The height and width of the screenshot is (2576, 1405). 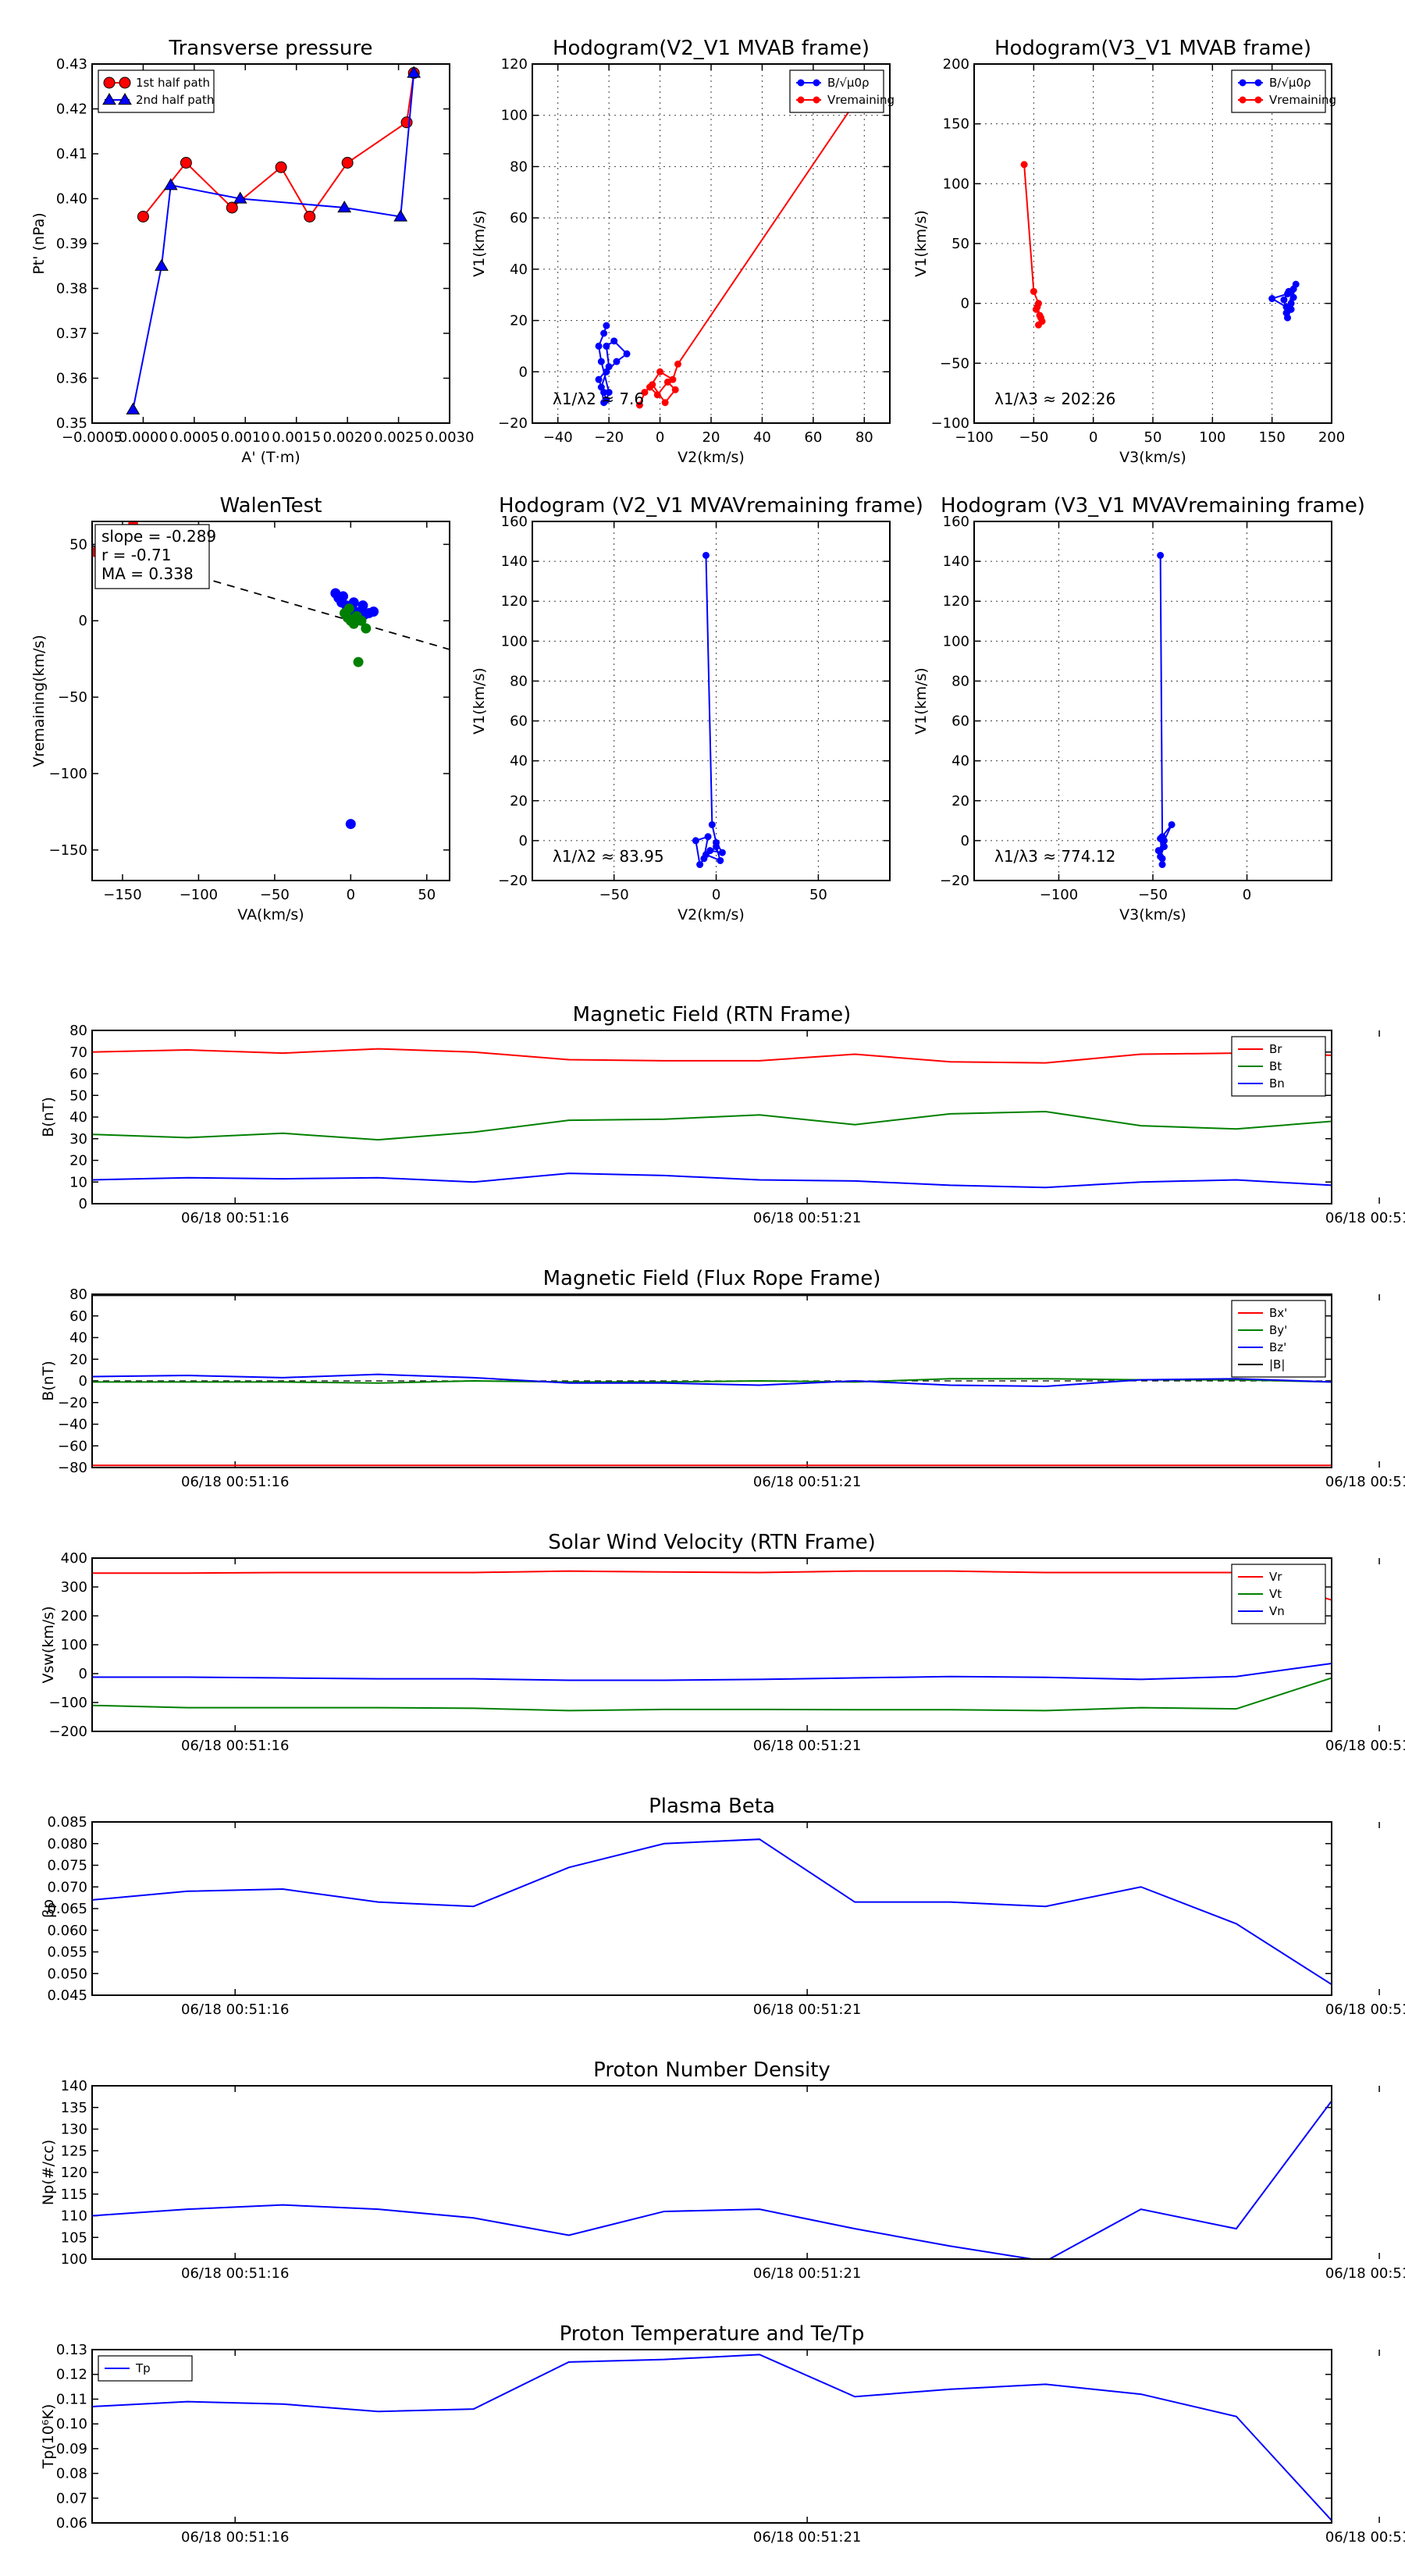 I want to click on x-tick-label: −100, so click(x=974, y=437).